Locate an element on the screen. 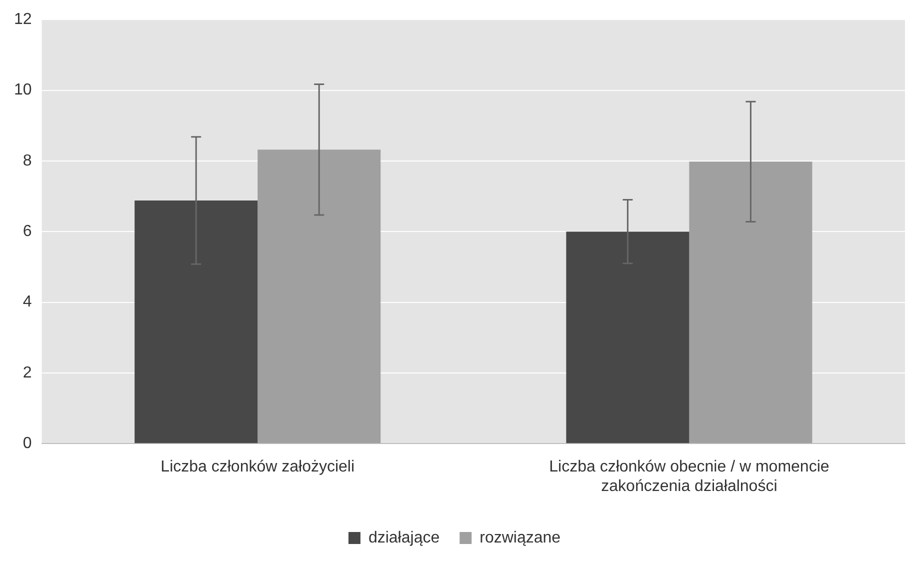 Image resolution: width=913 pixels, height=562 pixels. y-tick-label: 6 is located at coordinates (27, 231).